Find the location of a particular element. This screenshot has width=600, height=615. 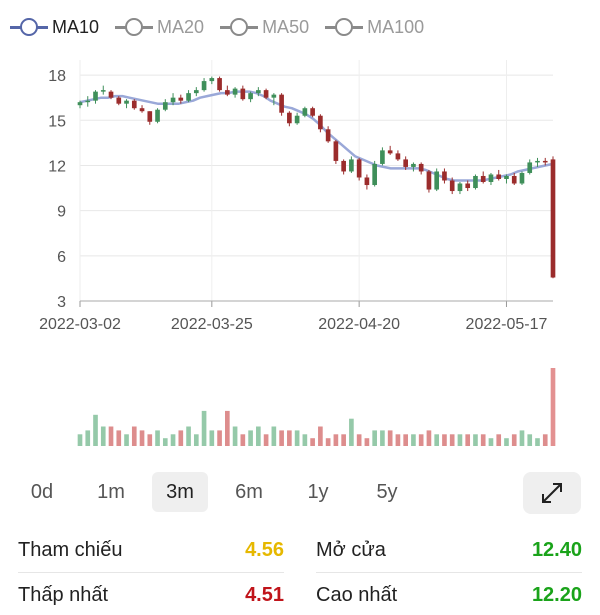

legend-item-ma20: MA20 is located at coordinates (159, 27).